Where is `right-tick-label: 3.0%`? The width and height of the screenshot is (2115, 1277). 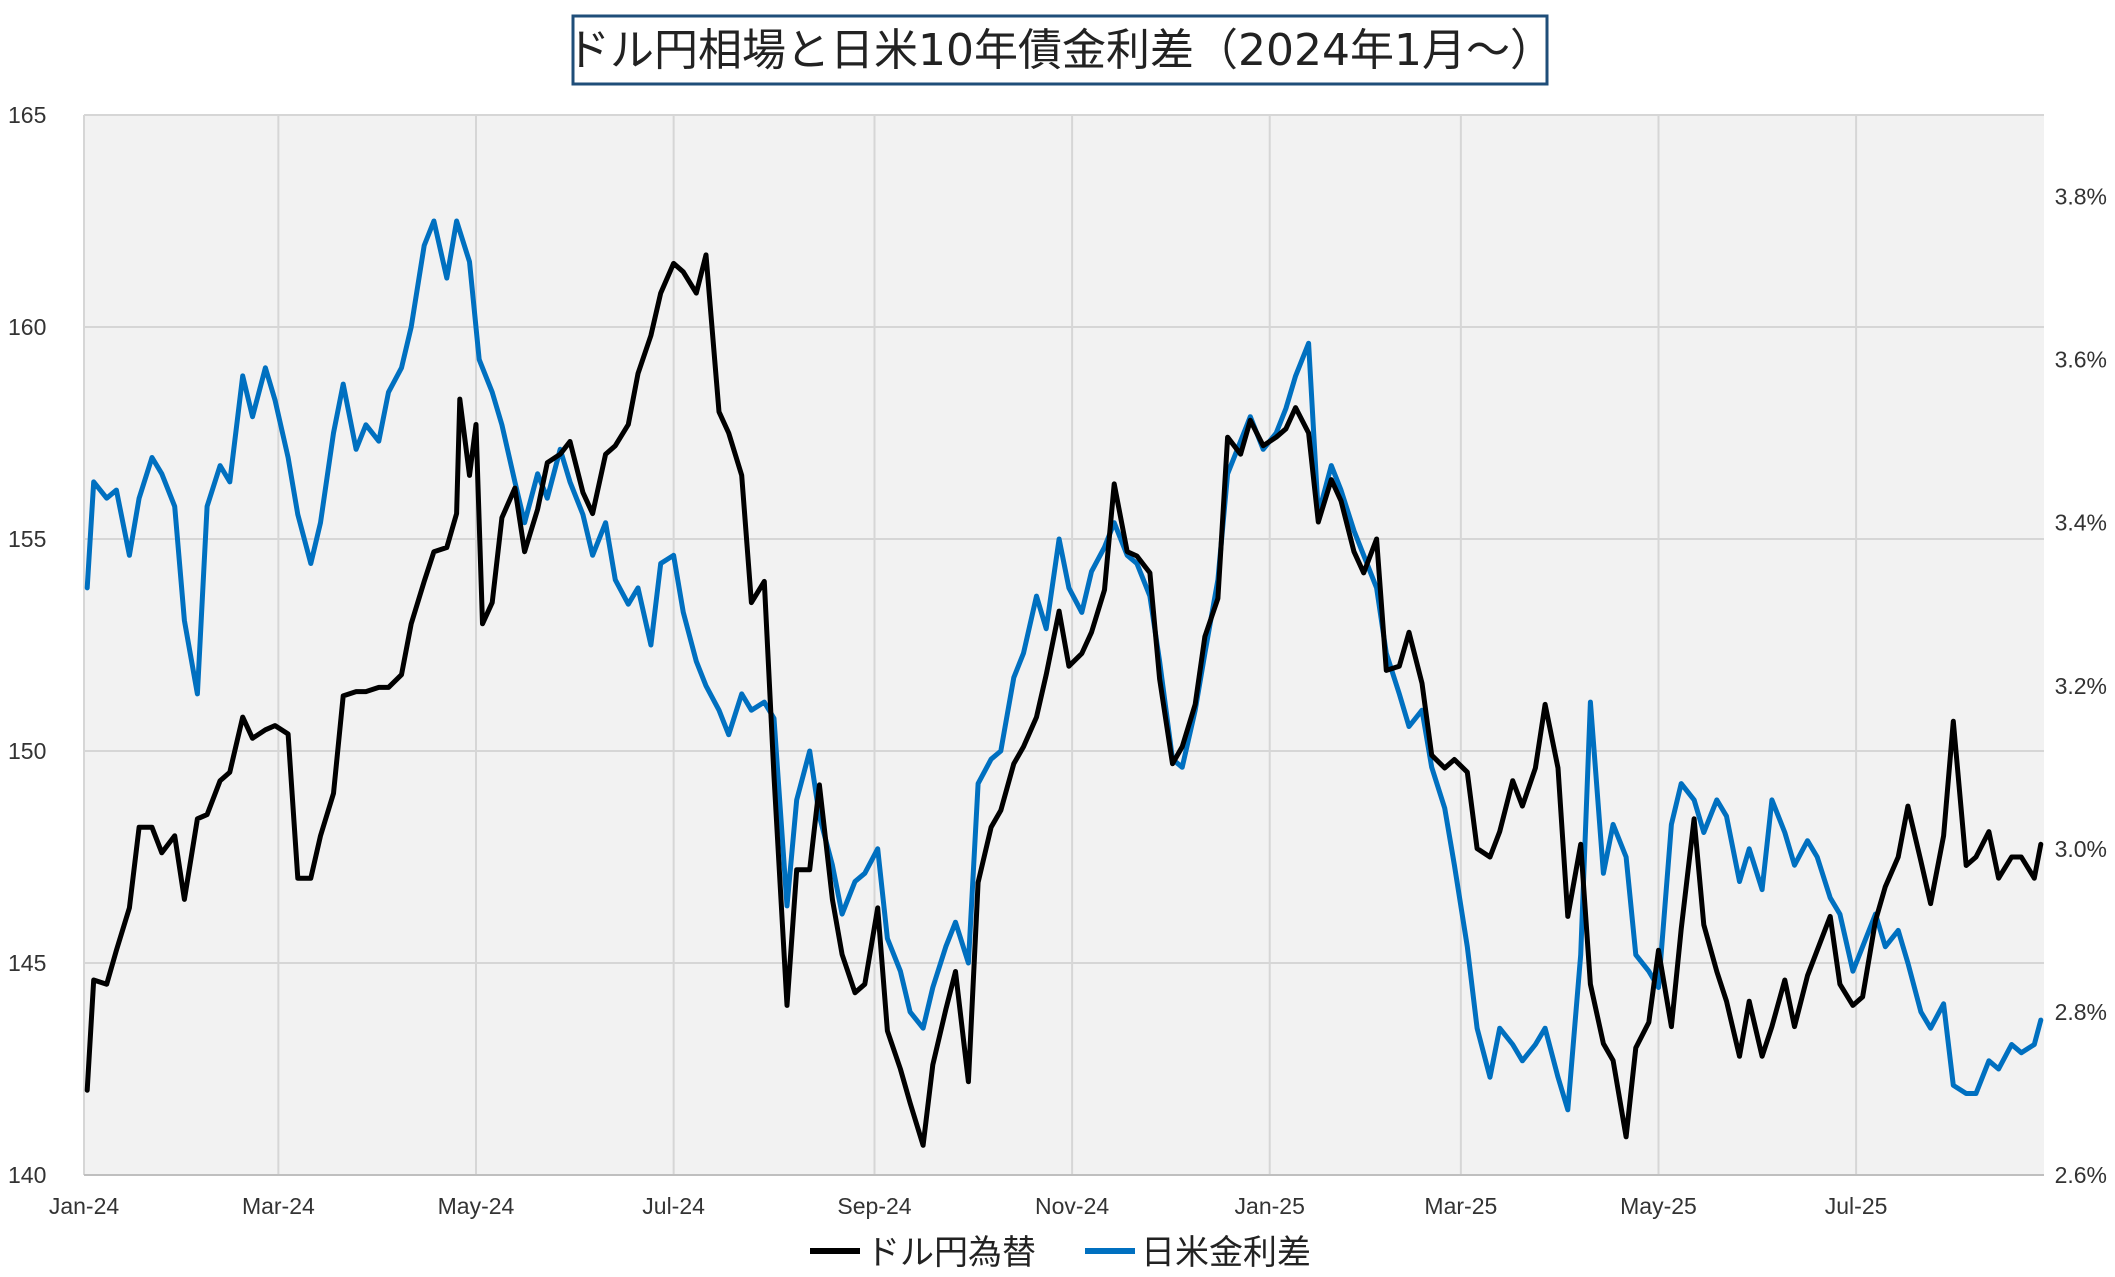
right-tick-label: 3.0% is located at coordinates (2081, 849).